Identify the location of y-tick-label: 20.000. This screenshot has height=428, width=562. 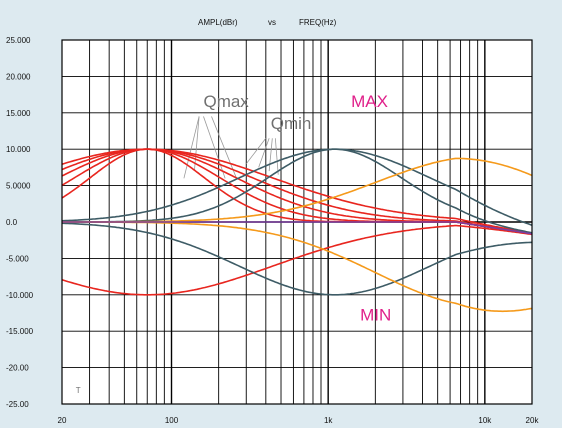
(18, 76).